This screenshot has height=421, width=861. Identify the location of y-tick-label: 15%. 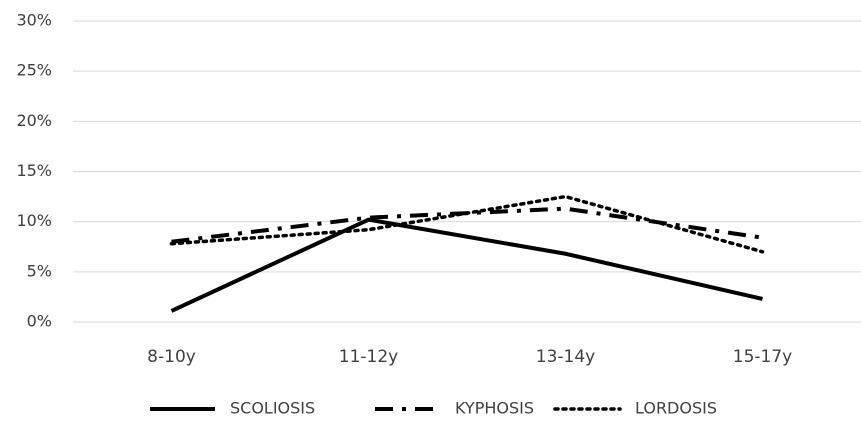
(34, 170).